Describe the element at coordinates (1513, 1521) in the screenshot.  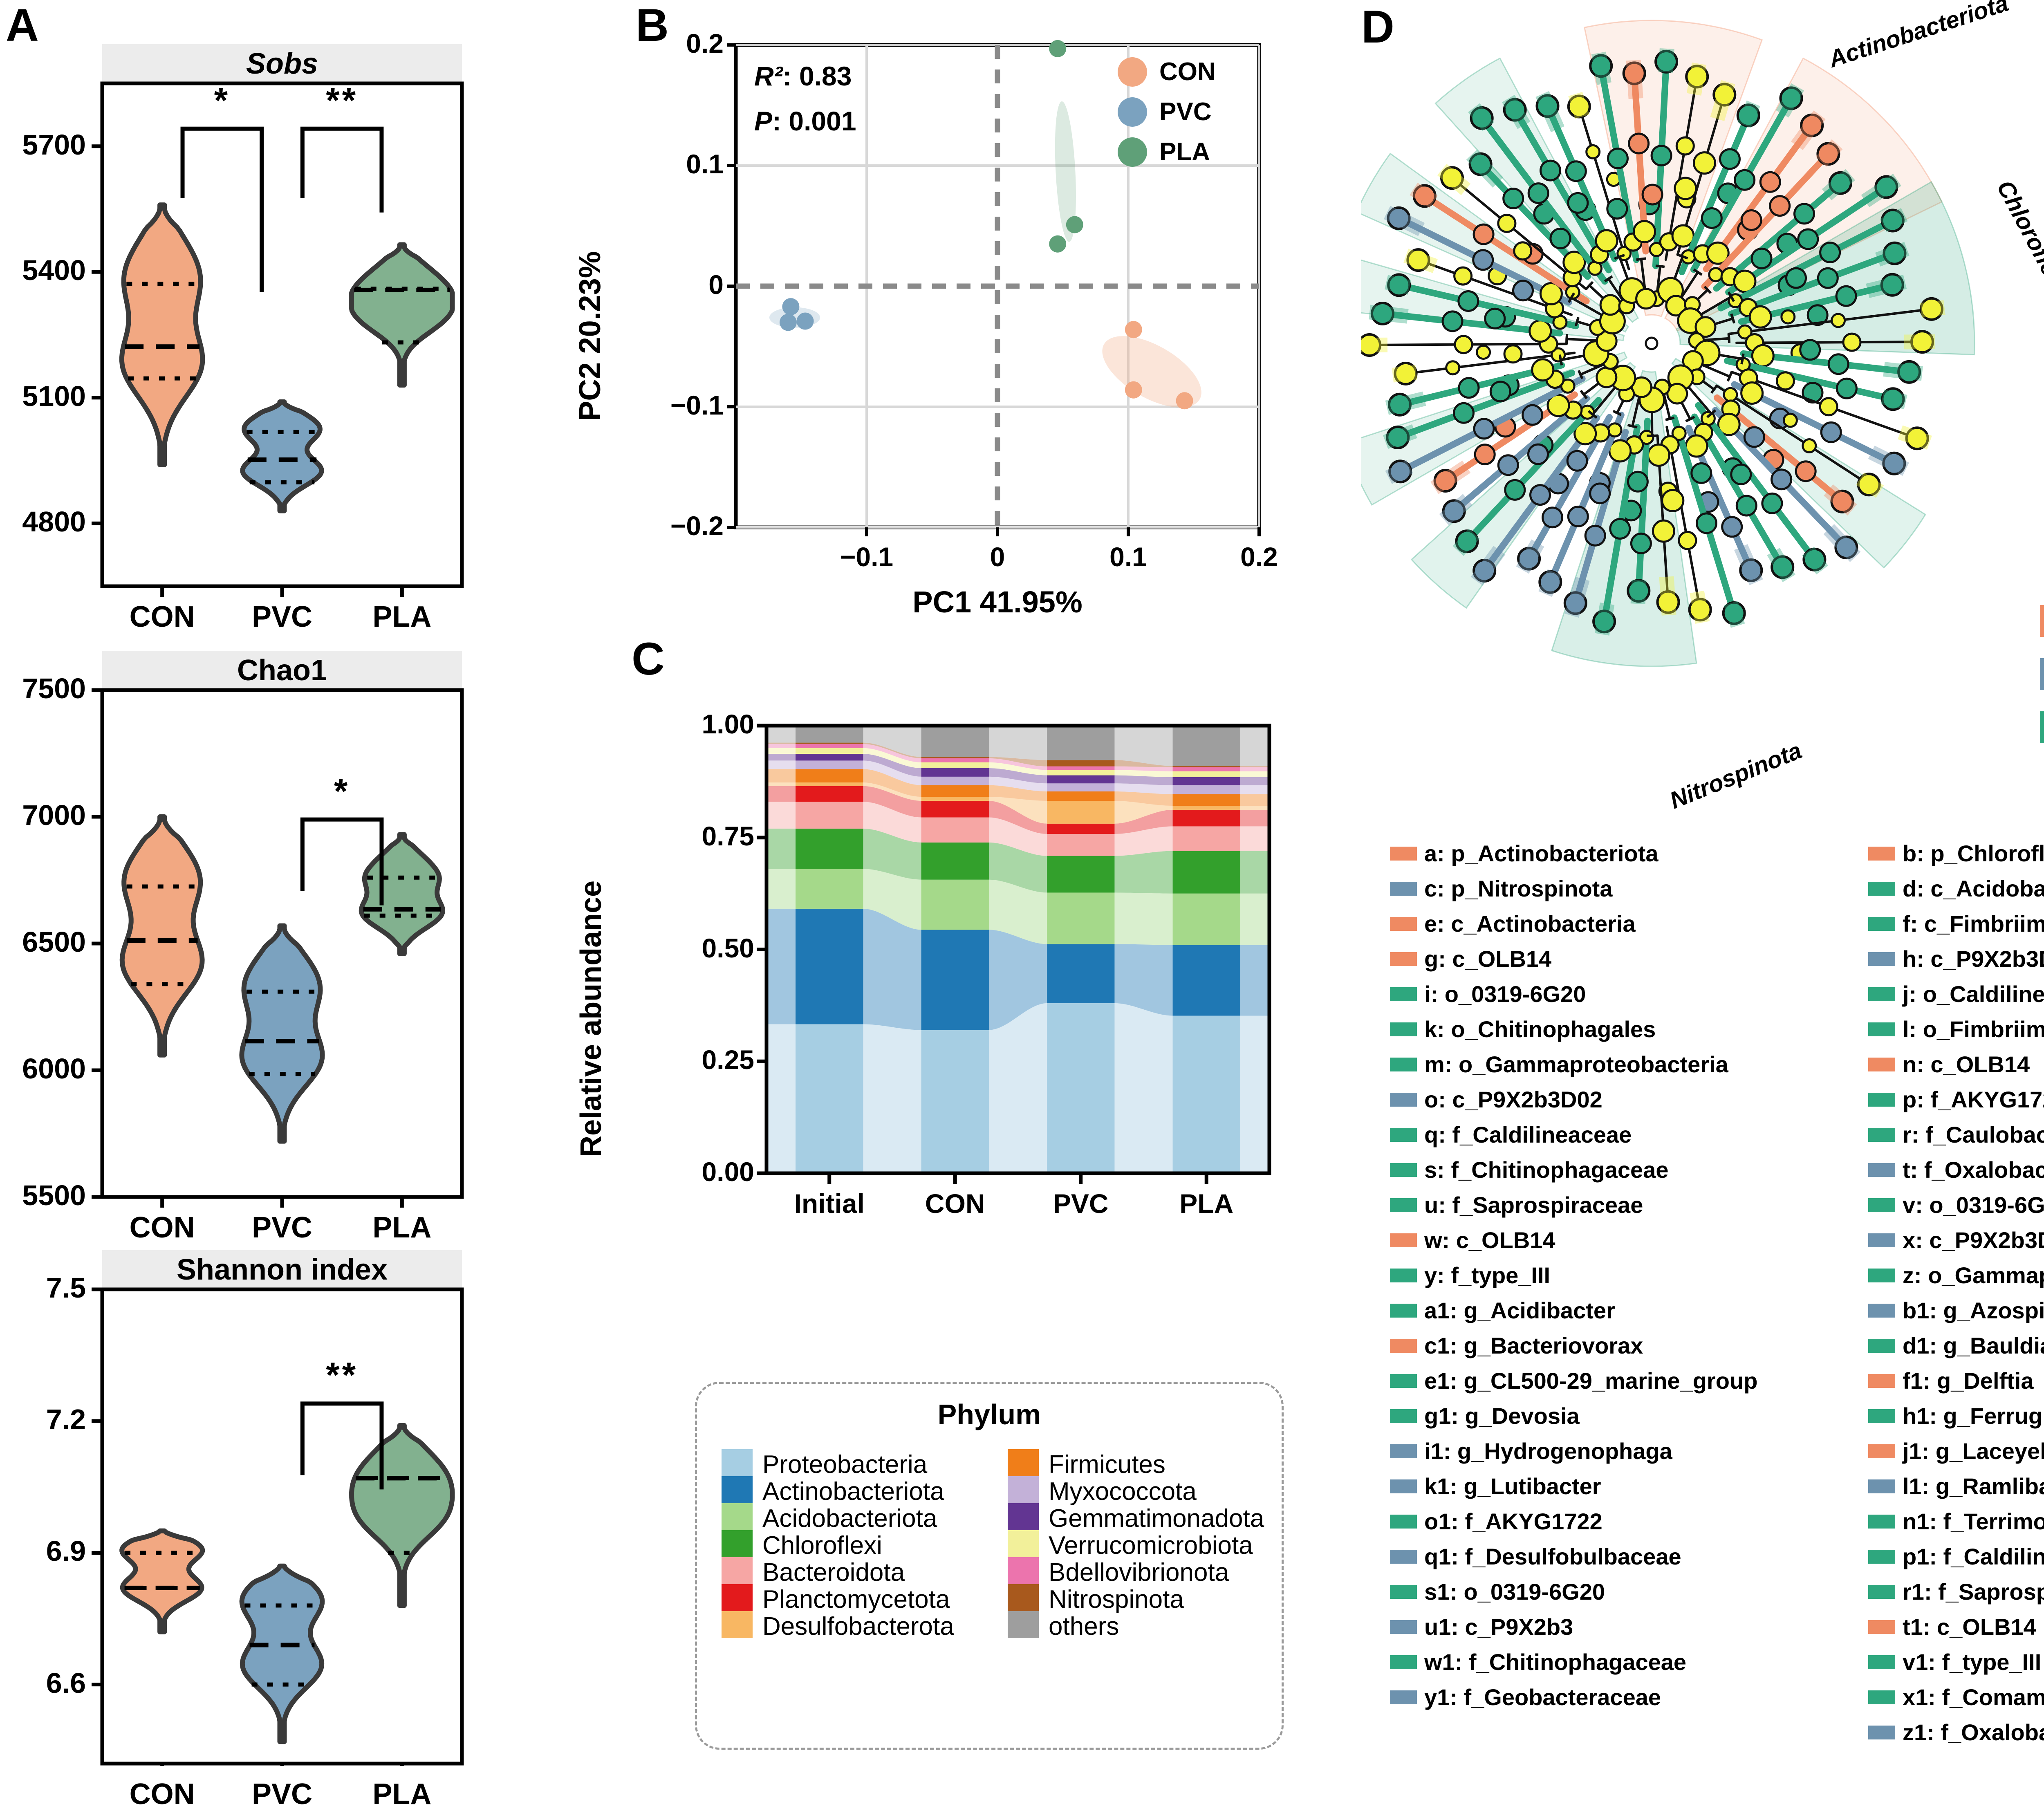
I see `clado-legend-text: o1: f_AKYG1722` at that location.